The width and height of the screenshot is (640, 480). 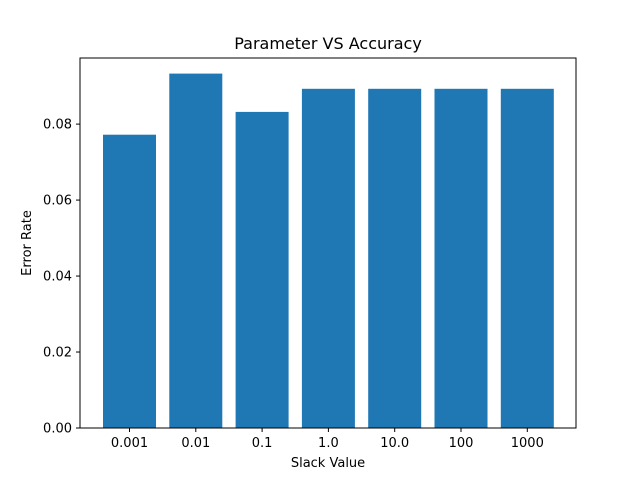 What do you see at coordinates (57, 277) in the screenshot?
I see `y-tick-label: 0.04` at bounding box center [57, 277].